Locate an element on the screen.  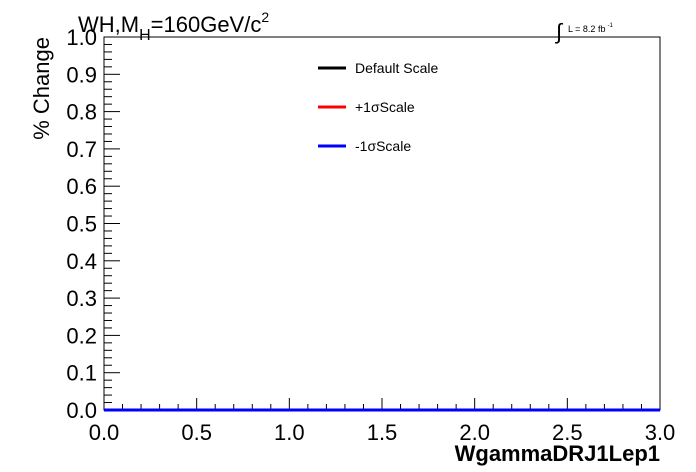
legend: Default Scale +1σScale -1σScale is located at coordinates (378, 107).